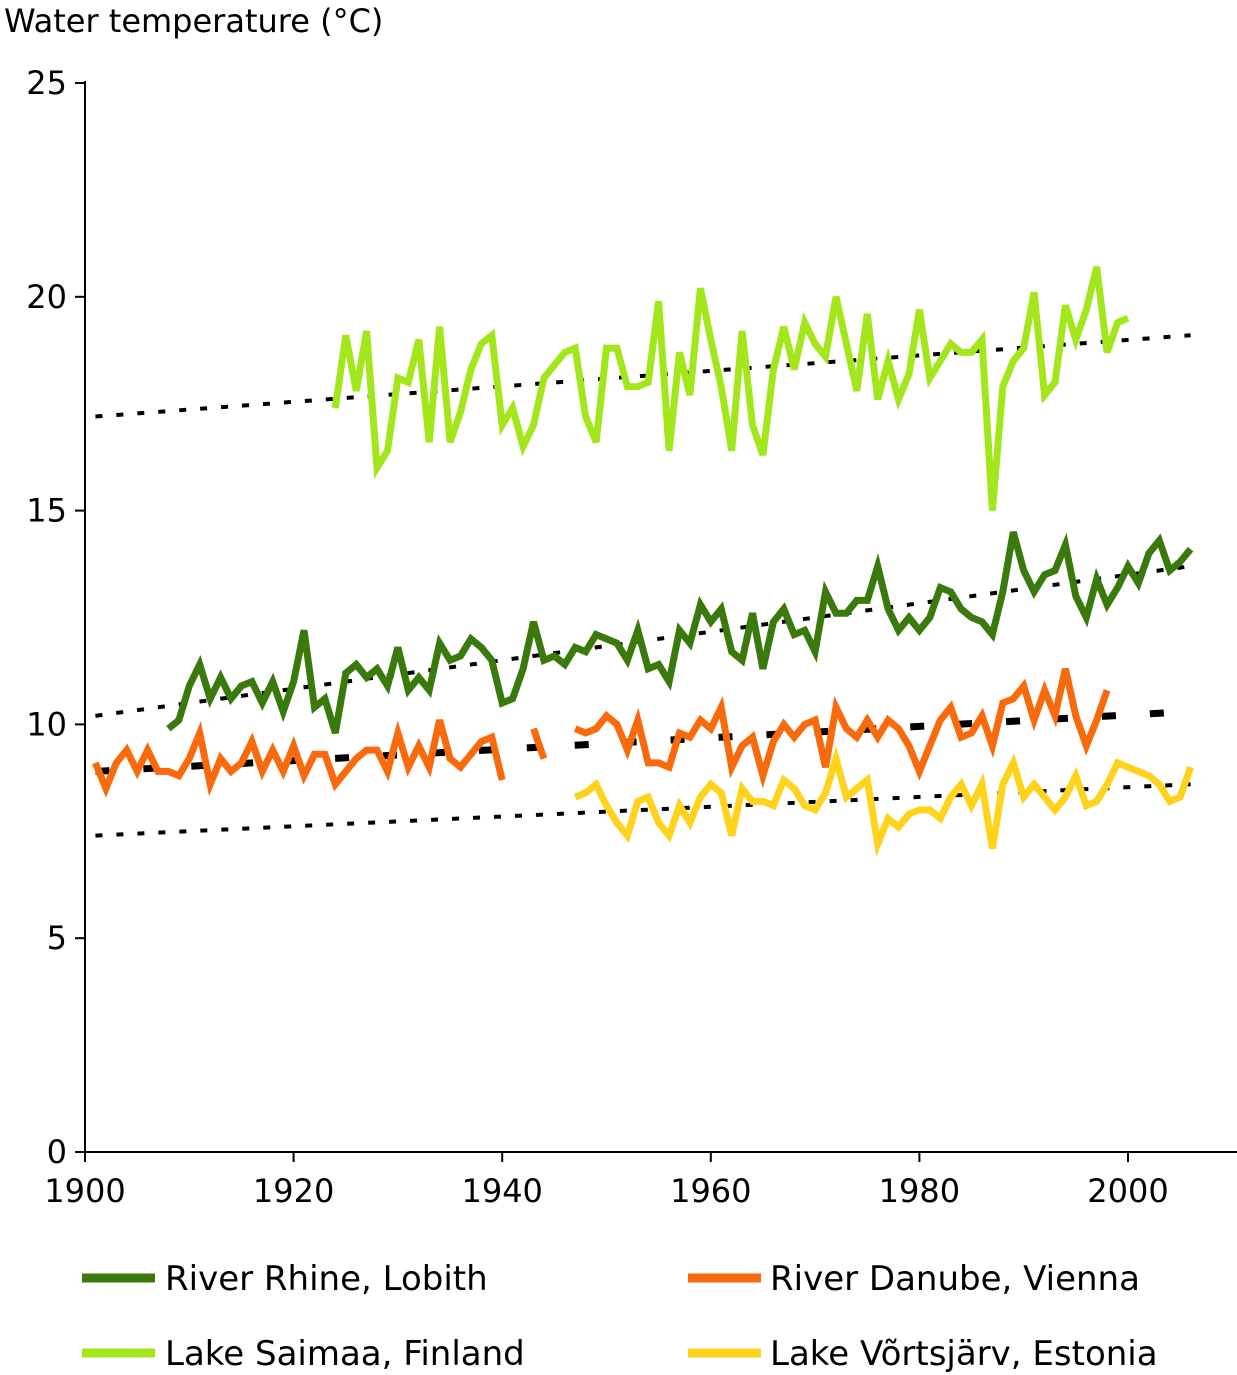 This screenshot has height=1375, width=1237. What do you see at coordinates (46, 83) in the screenshot?
I see `y-tick-label-25: 25` at bounding box center [46, 83].